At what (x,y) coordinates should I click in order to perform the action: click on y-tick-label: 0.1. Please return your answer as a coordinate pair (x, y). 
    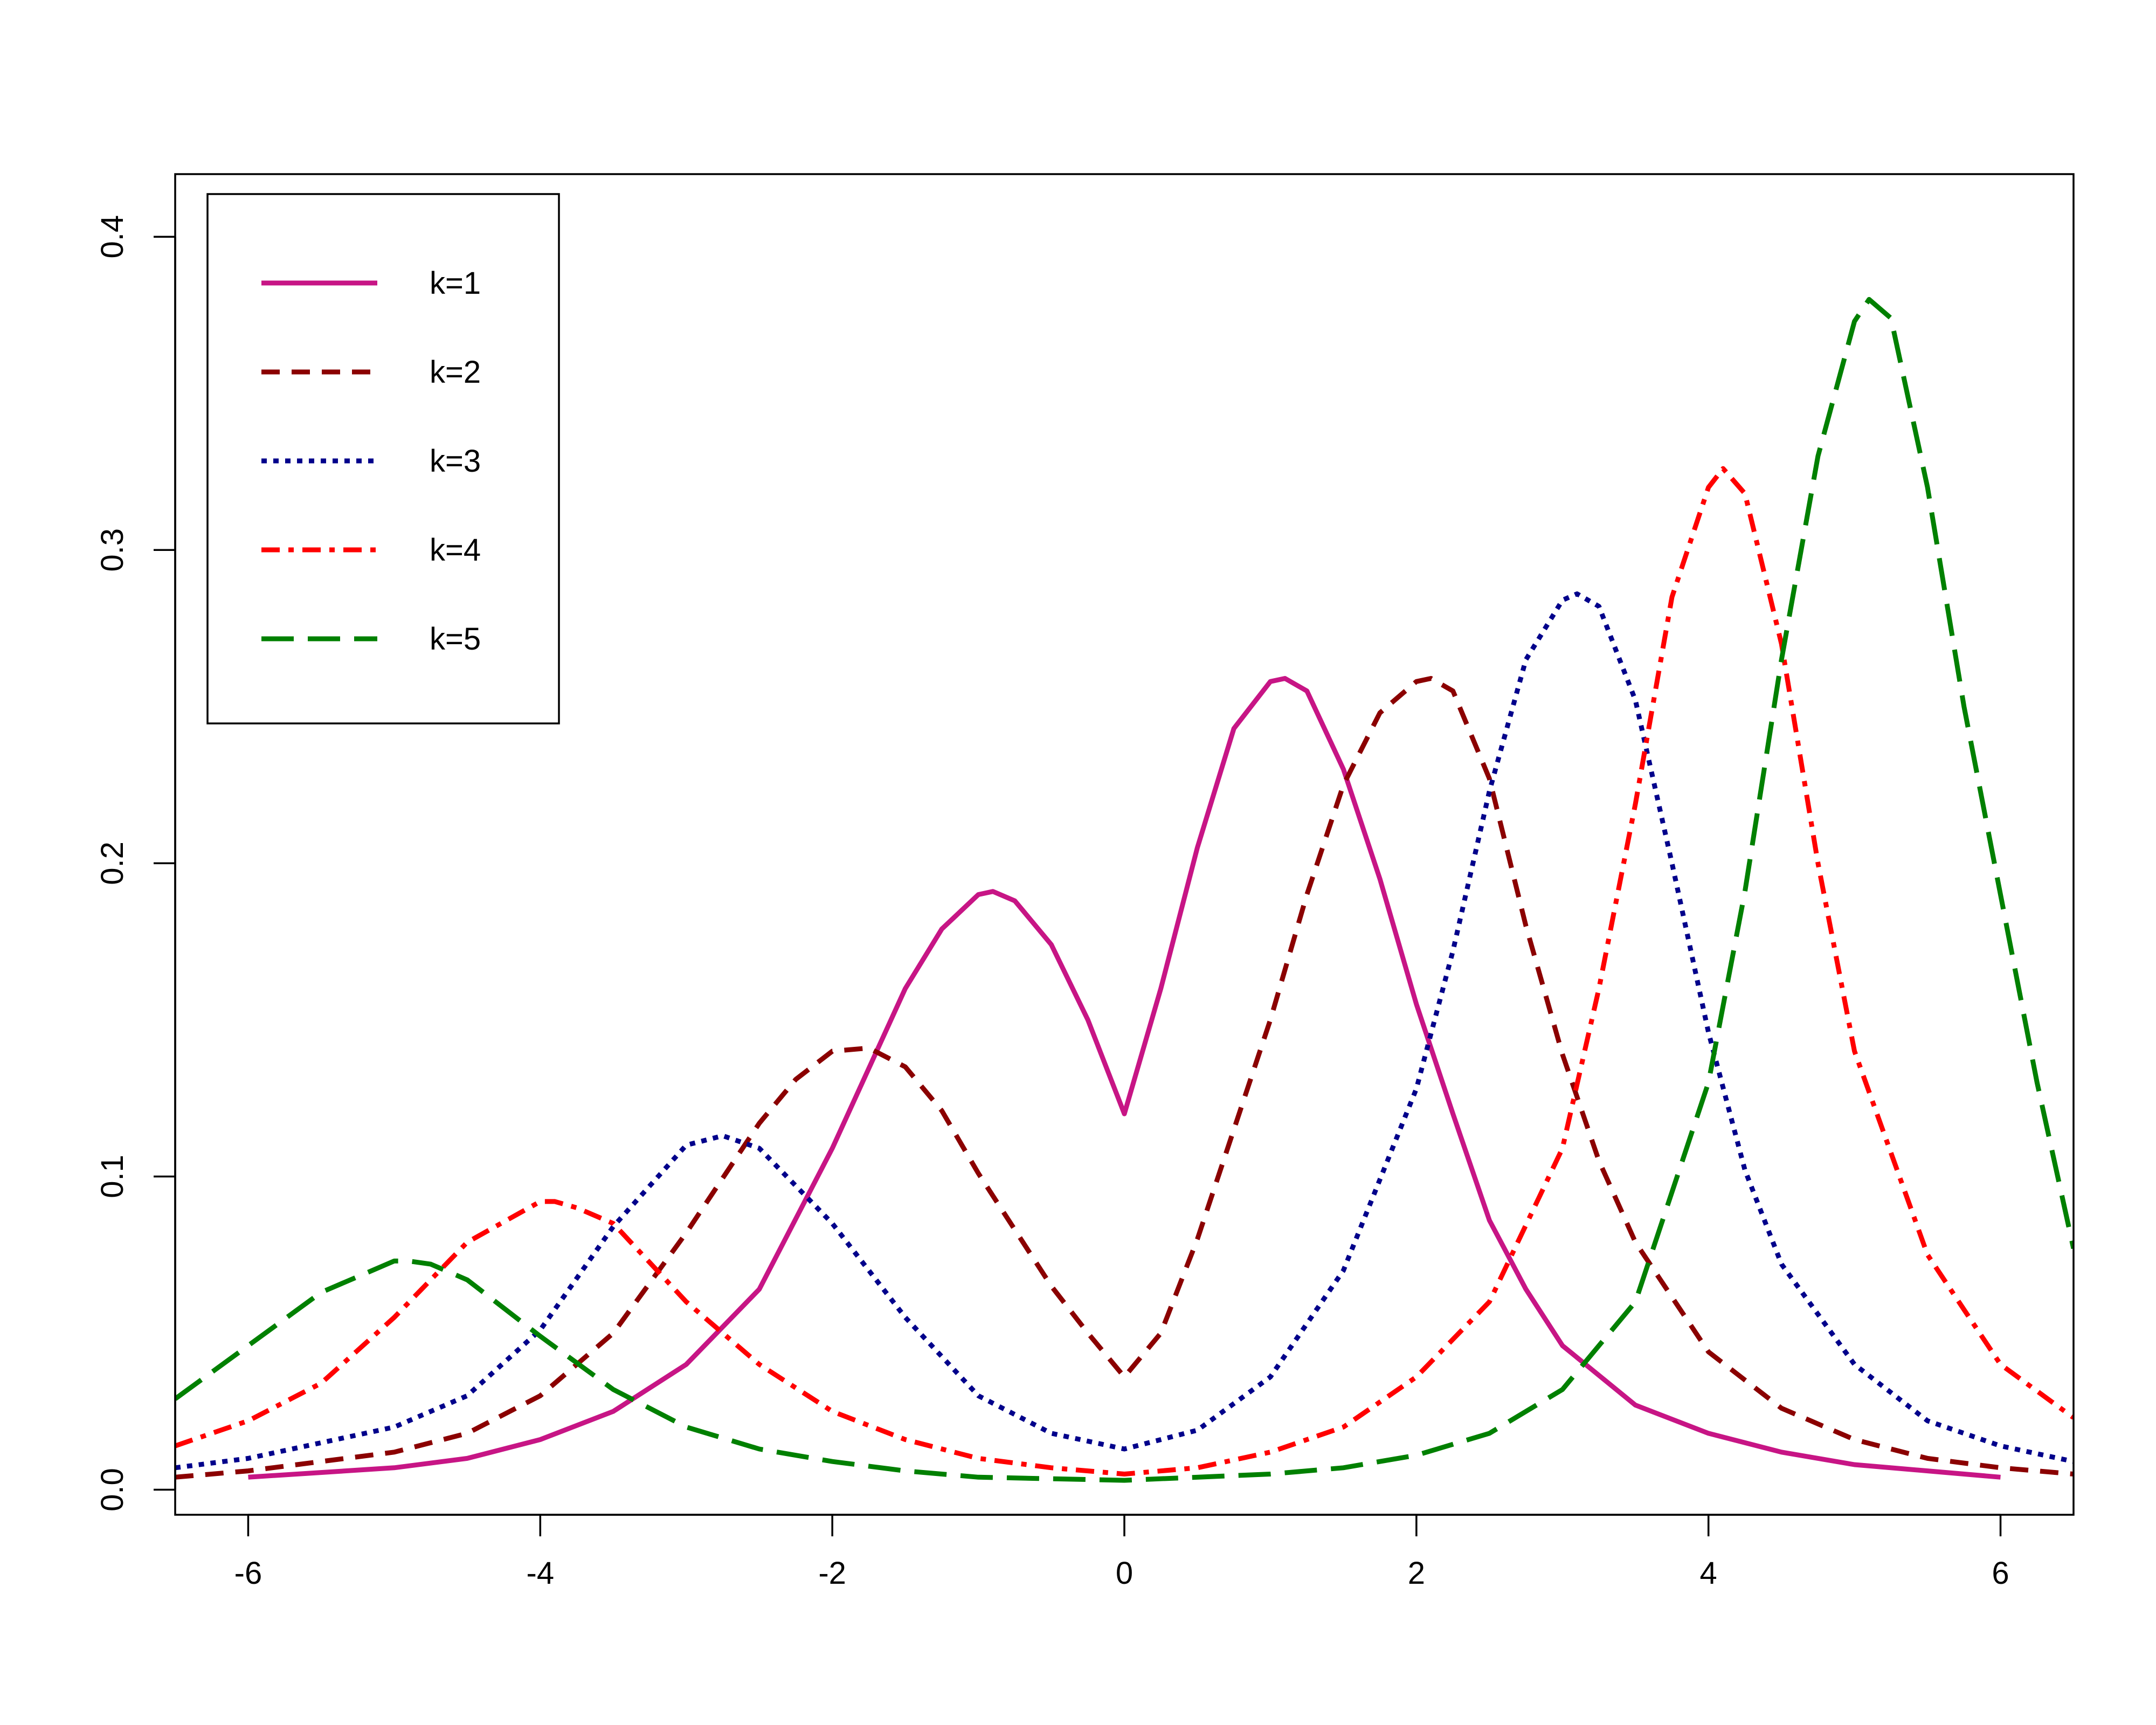
    Looking at the image, I should click on (112, 1176).